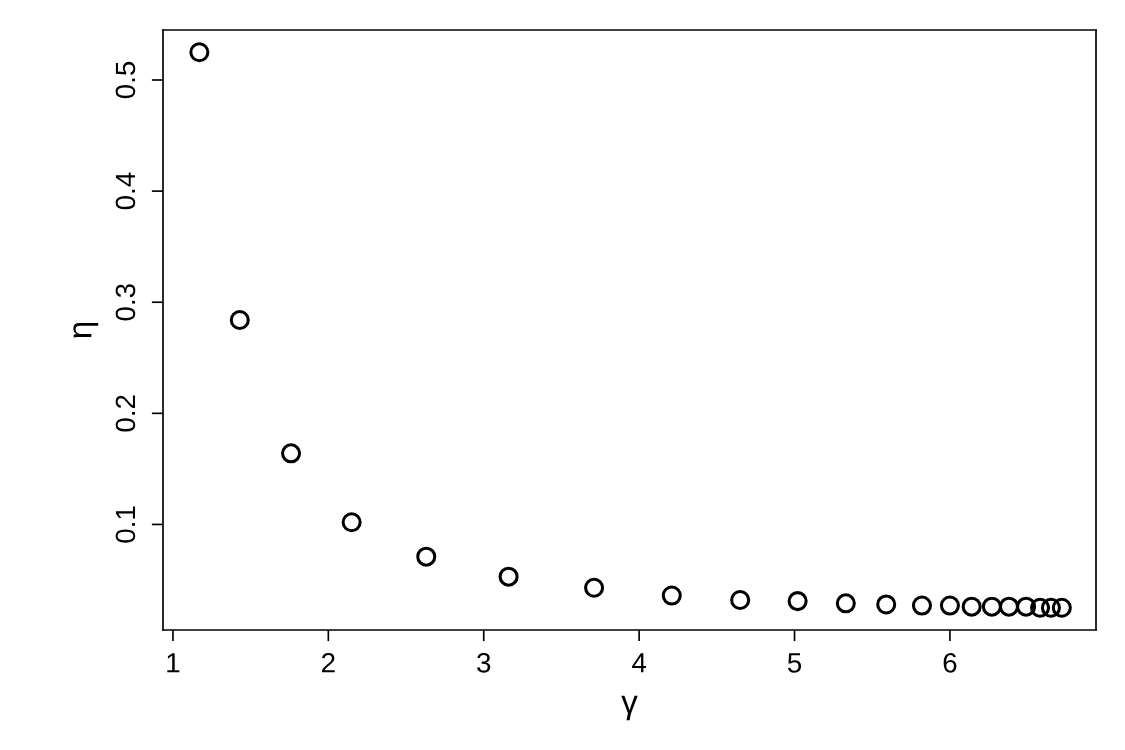  I want to click on y-tick-label: 0.3, so click(125, 302).